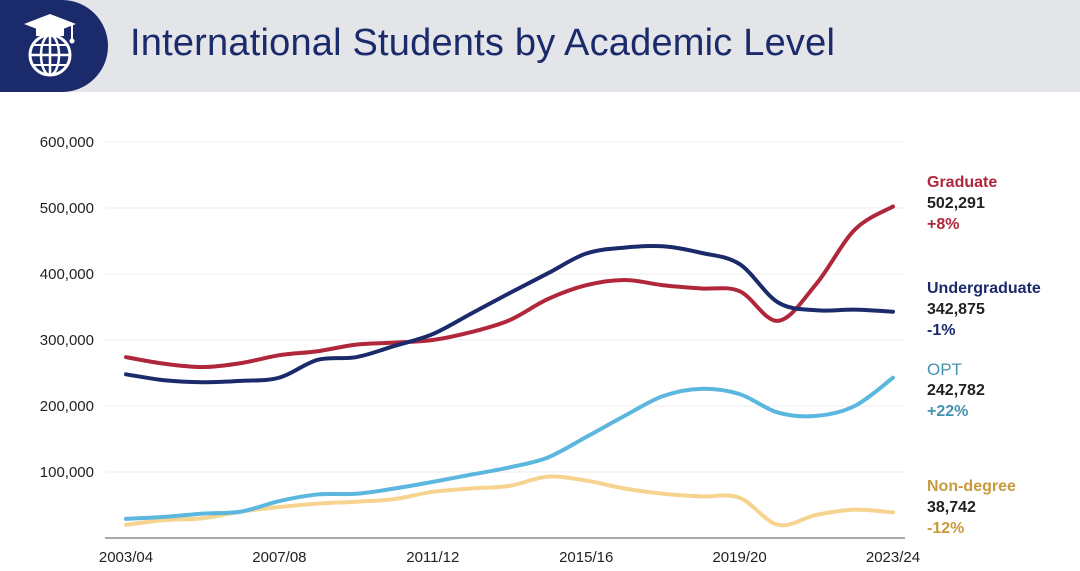  What do you see at coordinates (962, 182) in the screenshot?
I see `graduate-label: Graduate` at bounding box center [962, 182].